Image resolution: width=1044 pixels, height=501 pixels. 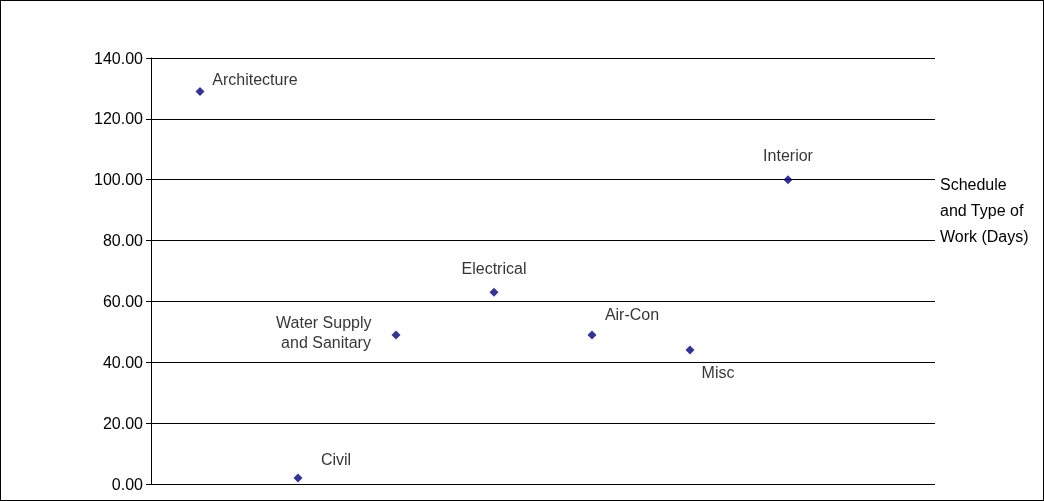 What do you see at coordinates (123, 241) in the screenshot?
I see `y-tick-label: 80.00` at bounding box center [123, 241].